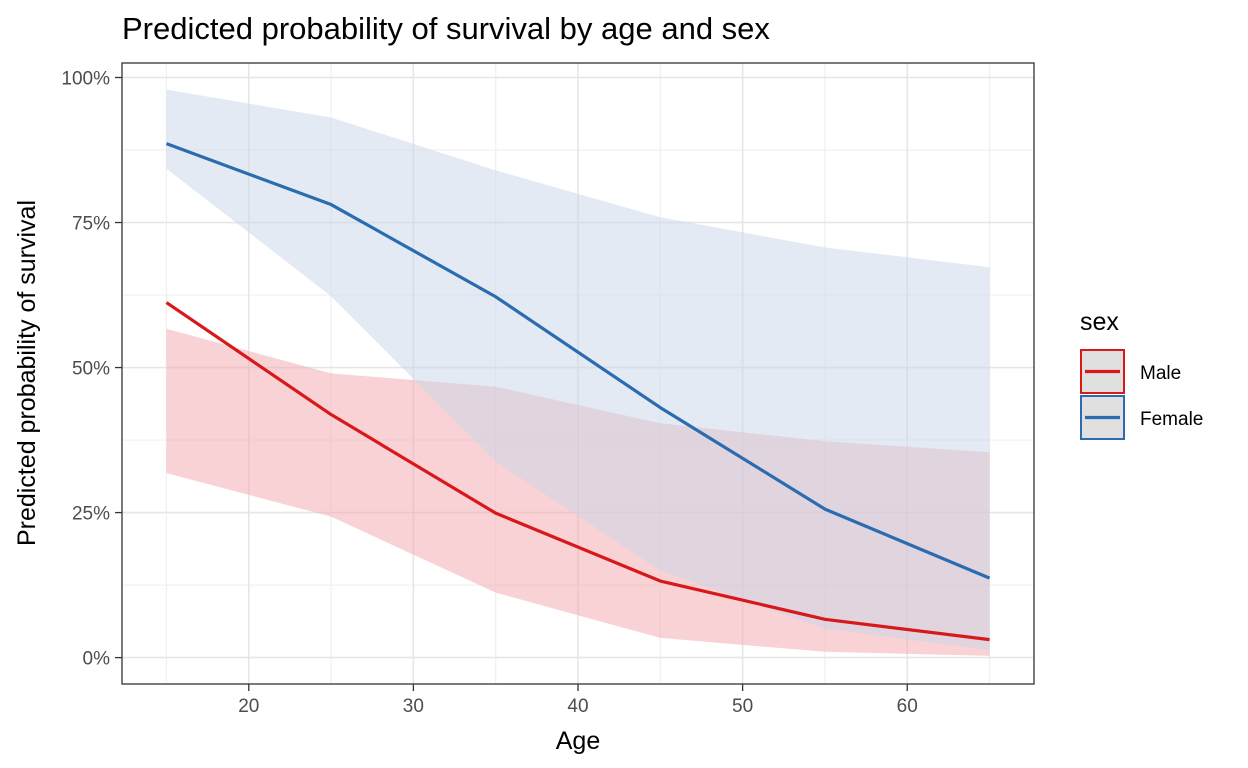 This screenshot has height=768, width=1248. Describe the element at coordinates (91, 514) in the screenshot. I see `y-tick-label: 25%` at that location.